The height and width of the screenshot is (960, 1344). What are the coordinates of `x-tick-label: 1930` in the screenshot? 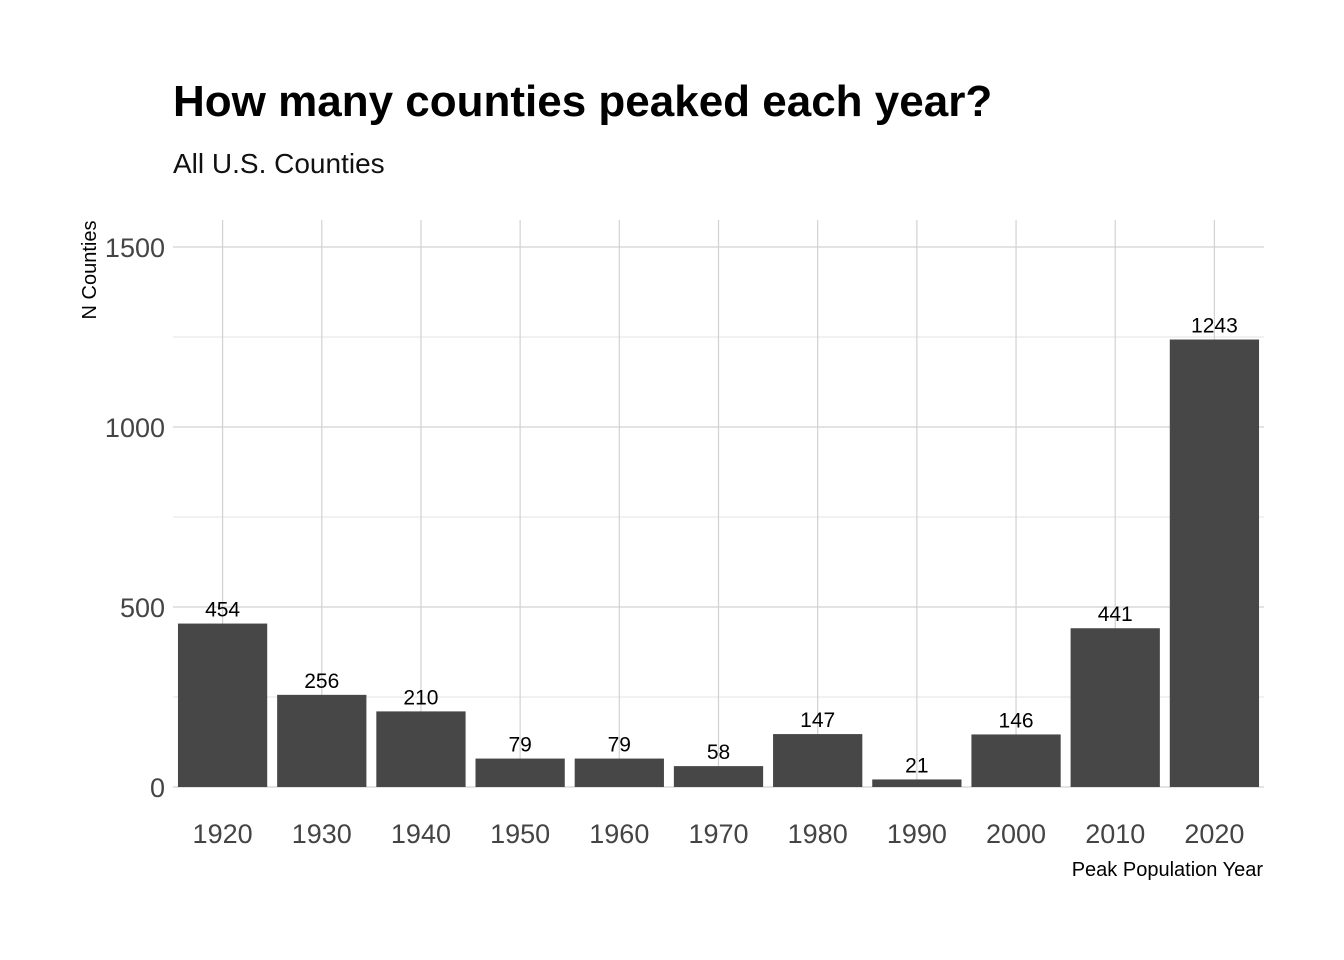 It's located at (322, 834).